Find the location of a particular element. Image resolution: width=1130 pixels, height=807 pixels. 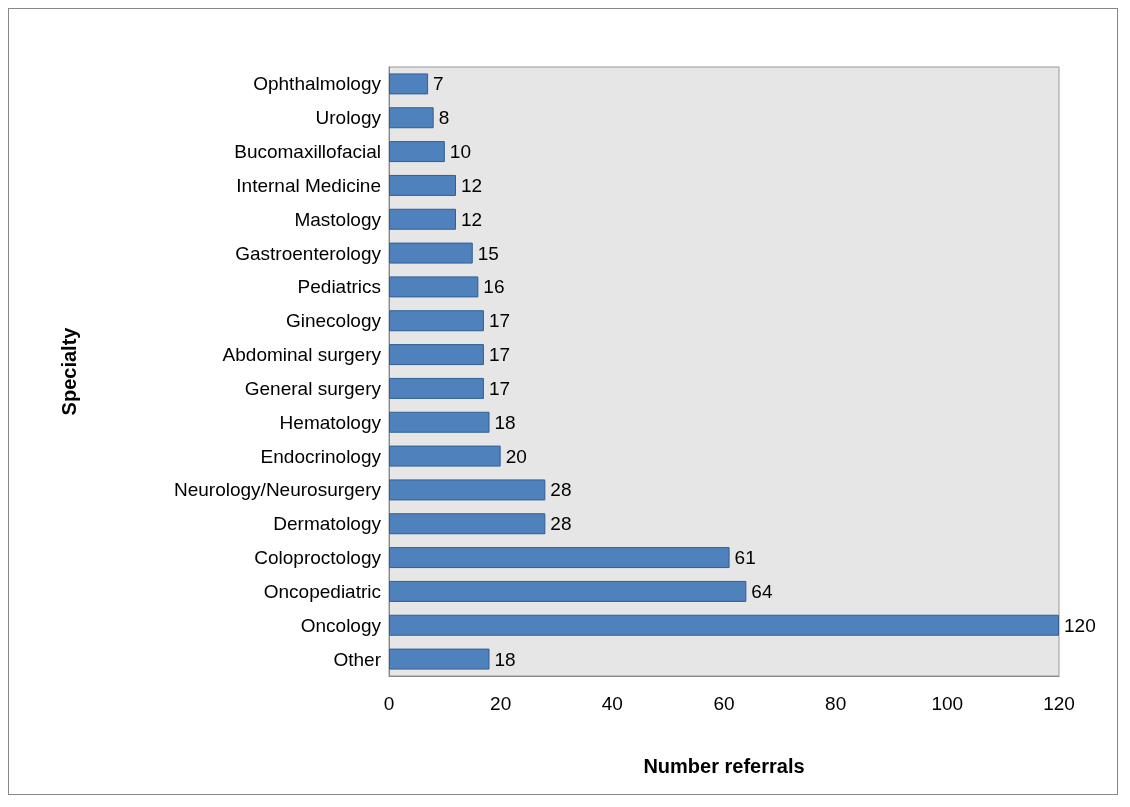

y-tick-label: Gastroenterology is located at coordinates (308, 253).